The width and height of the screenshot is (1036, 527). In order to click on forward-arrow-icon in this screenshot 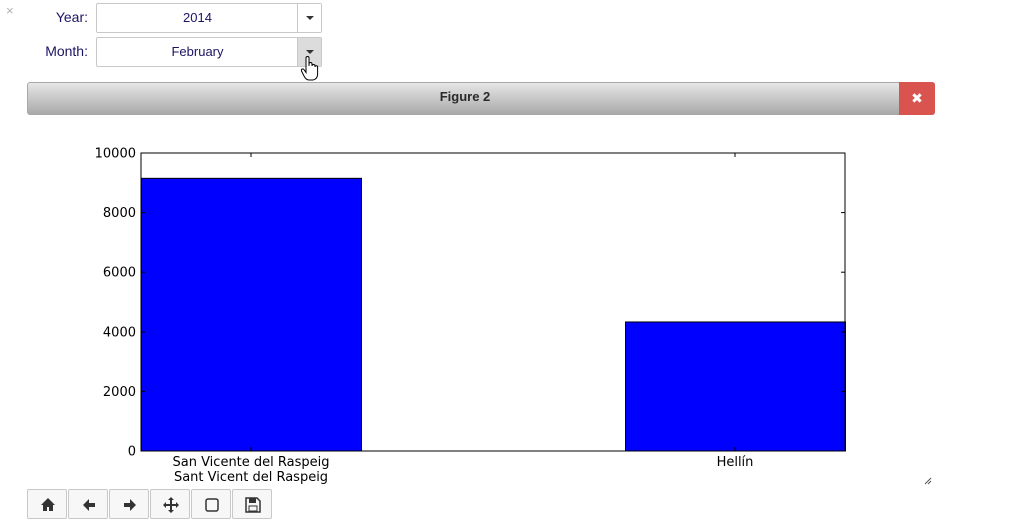, I will do `click(130, 505)`.